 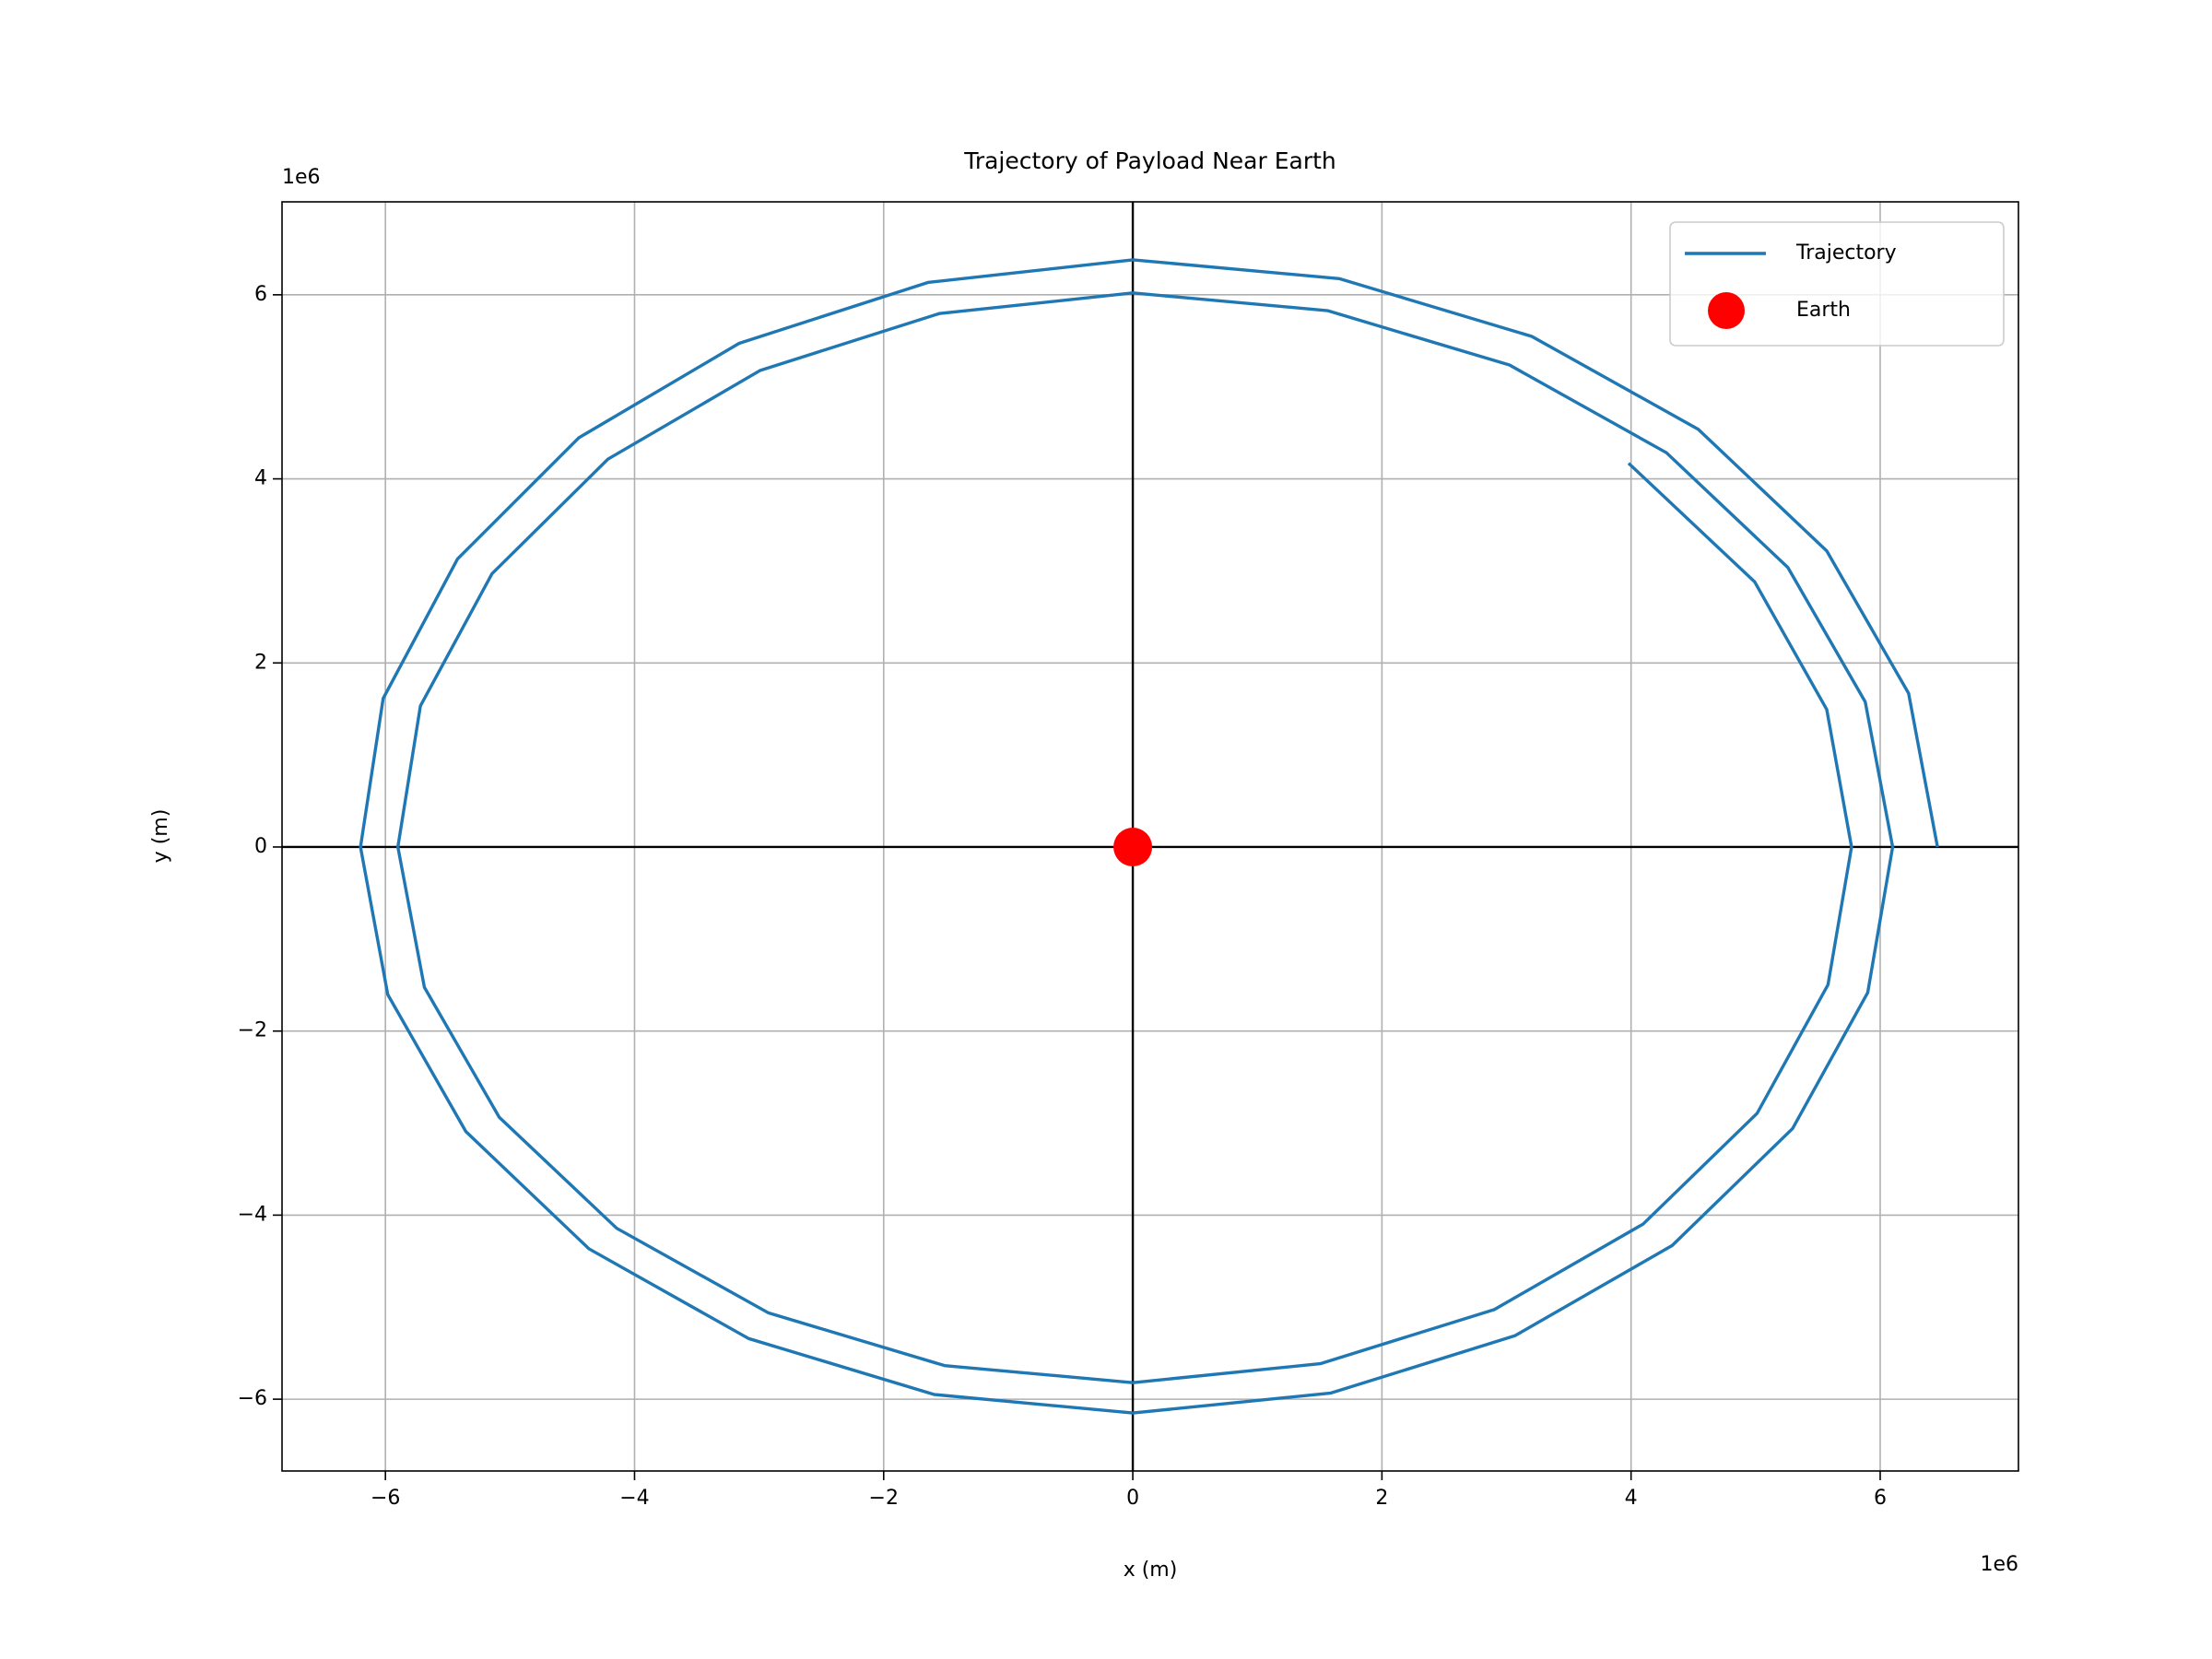 What do you see at coordinates (1631, 1498) in the screenshot?
I see `x-tick-label: 4` at bounding box center [1631, 1498].